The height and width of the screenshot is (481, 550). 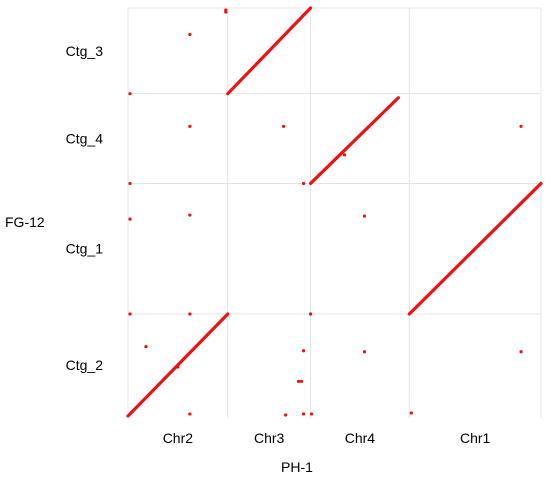 What do you see at coordinates (85, 365) in the screenshot?
I see `y-tick-label-ctg-2: Ctg_2` at bounding box center [85, 365].